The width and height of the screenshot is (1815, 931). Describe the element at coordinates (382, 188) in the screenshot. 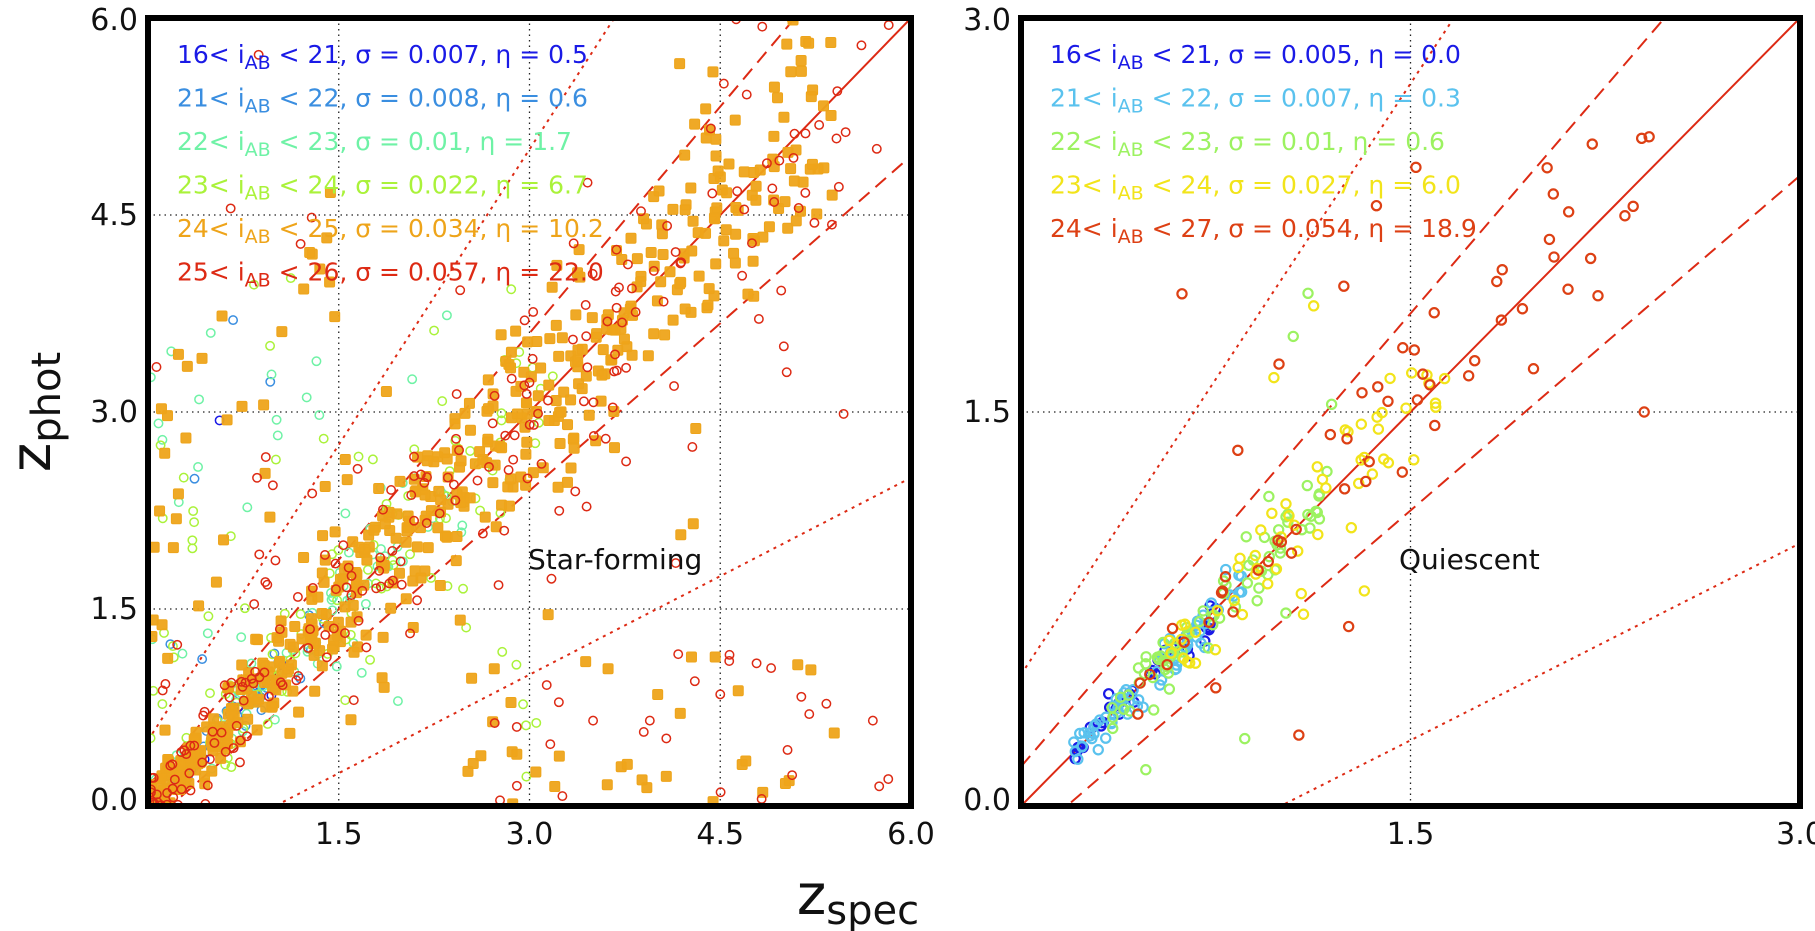

I see `legend-entry: 23< iAB < 24, σ = 0.022, η = 6.7` at that location.